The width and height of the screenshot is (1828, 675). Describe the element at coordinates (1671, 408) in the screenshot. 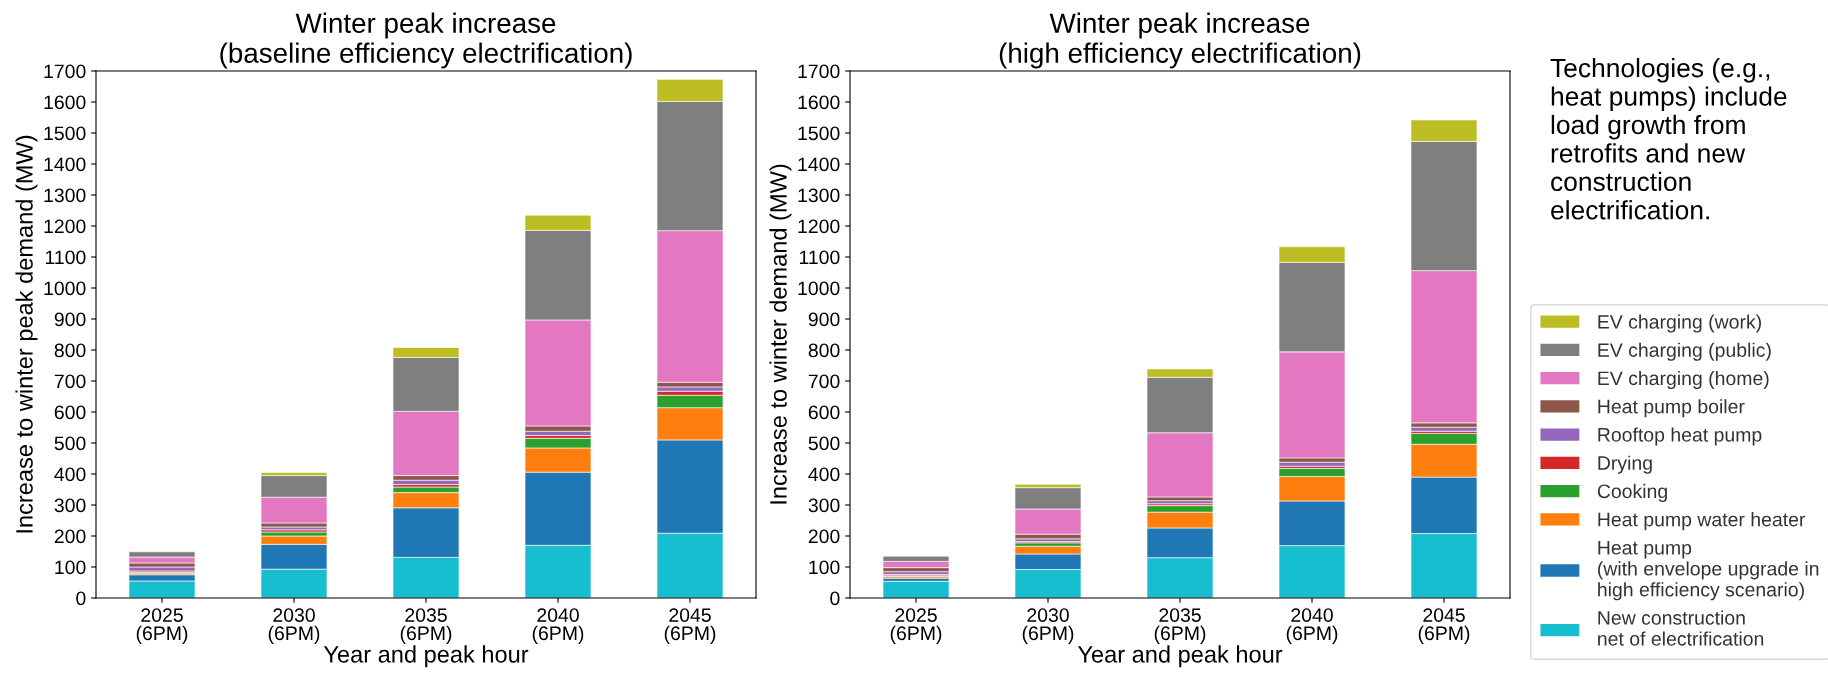

I see `legend-label: Heat pump boiler` at that location.